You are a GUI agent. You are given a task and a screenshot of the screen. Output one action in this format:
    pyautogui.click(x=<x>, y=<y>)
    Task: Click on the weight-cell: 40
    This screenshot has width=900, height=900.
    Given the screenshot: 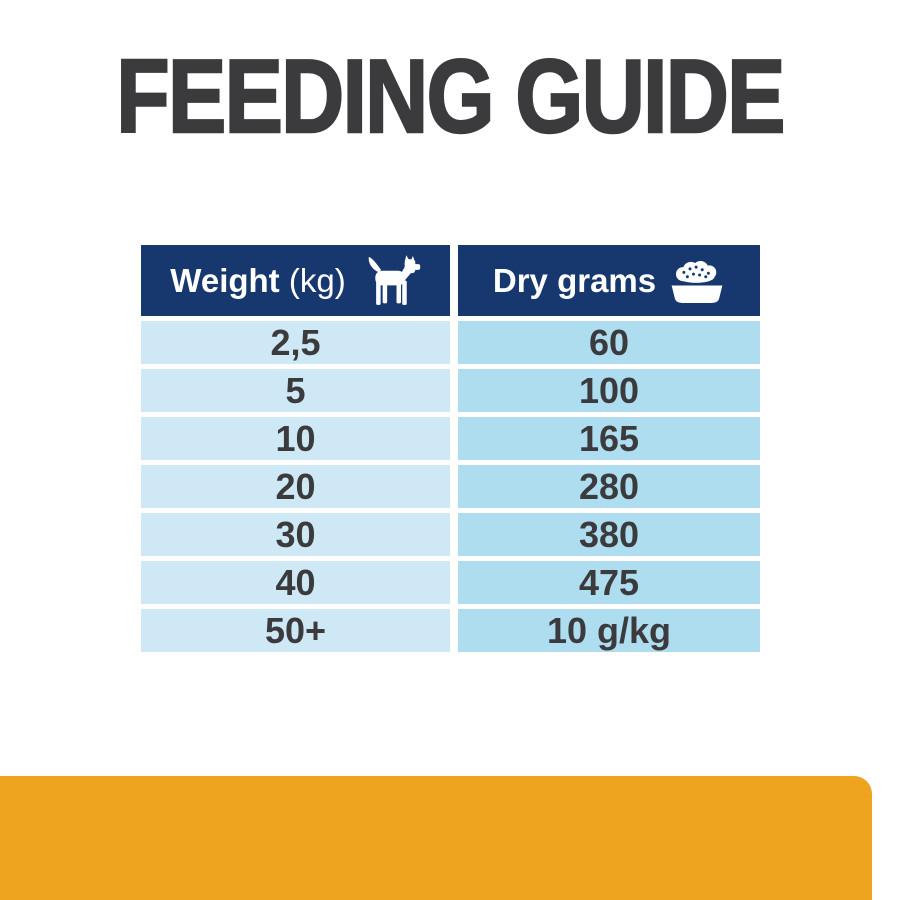 What is the action you would take?
    pyautogui.click(x=295, y=582)
    